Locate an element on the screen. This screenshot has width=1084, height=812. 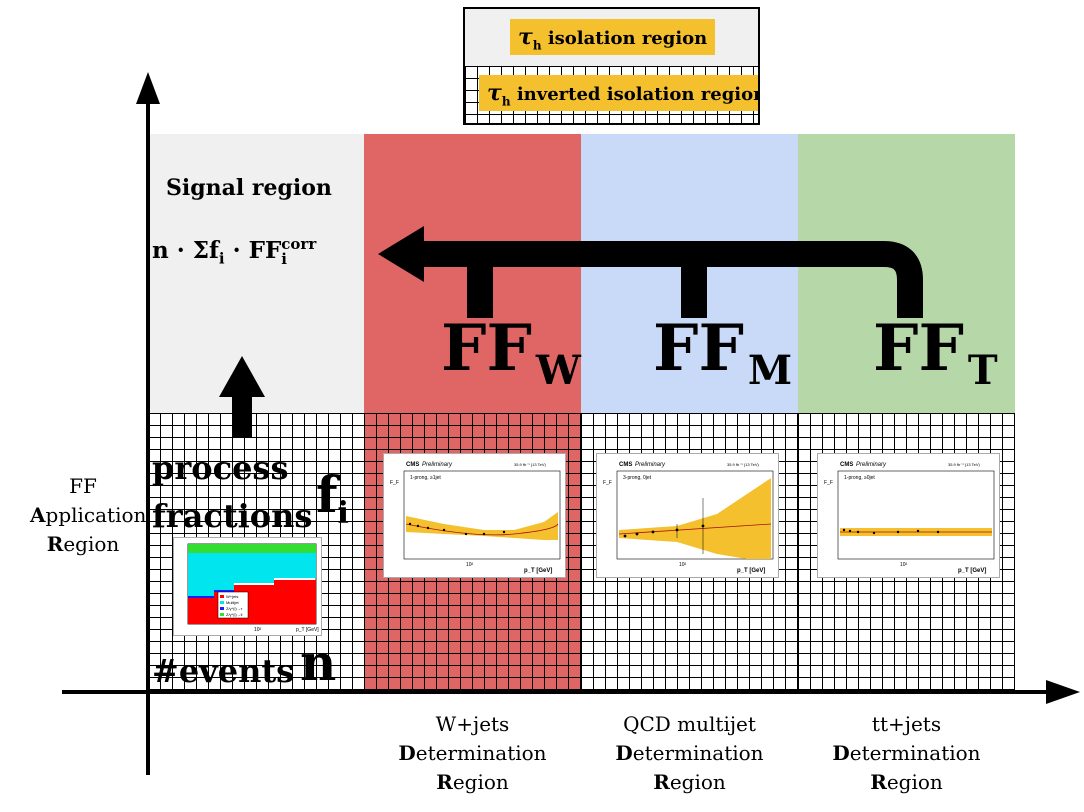
plot-m-lumi: 35.9 fb⁻¹ (13 TeV) is located at coordinates (743, 464).